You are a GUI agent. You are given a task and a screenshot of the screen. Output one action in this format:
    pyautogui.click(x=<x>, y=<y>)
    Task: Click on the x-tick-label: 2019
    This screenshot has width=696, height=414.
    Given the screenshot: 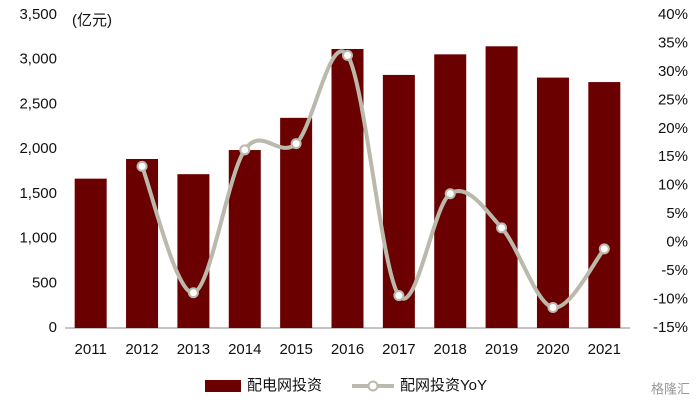 What is the action you would take?
    pyautogui.click(x=501, y=349)
    